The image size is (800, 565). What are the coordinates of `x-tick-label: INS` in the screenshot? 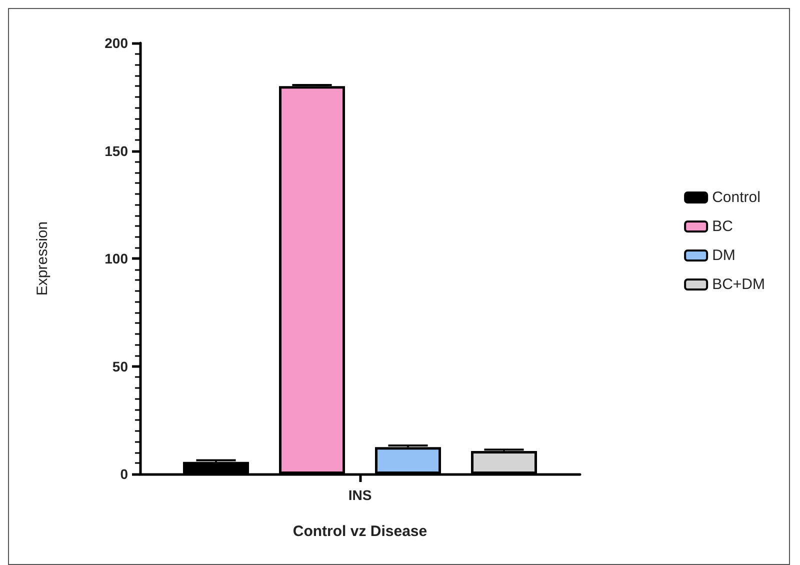 It's located at (360, 495).